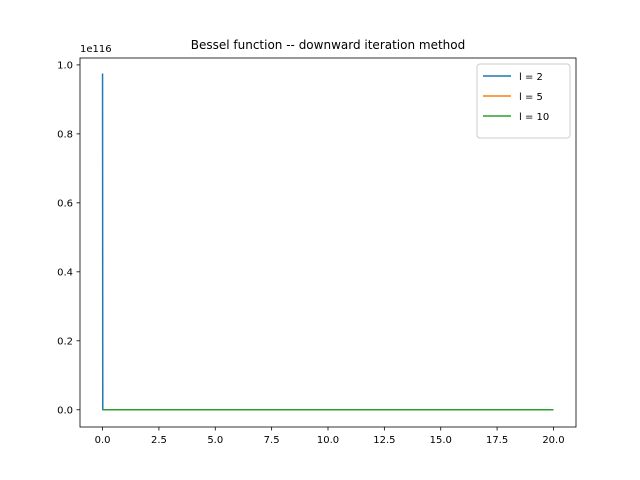 The width and height of the screenshot is (640, 480). What do you see at coordinates (384, 440) in the screenshot?
I see `x-tick-label: 12.5` at bounding box center [384, 440].